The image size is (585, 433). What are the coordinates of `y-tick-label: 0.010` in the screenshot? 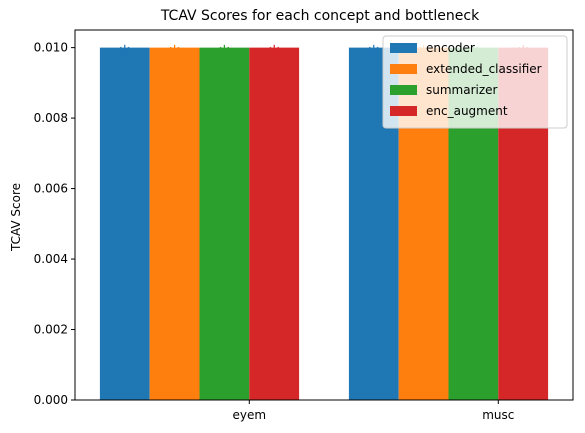 It's located at (51, 48).